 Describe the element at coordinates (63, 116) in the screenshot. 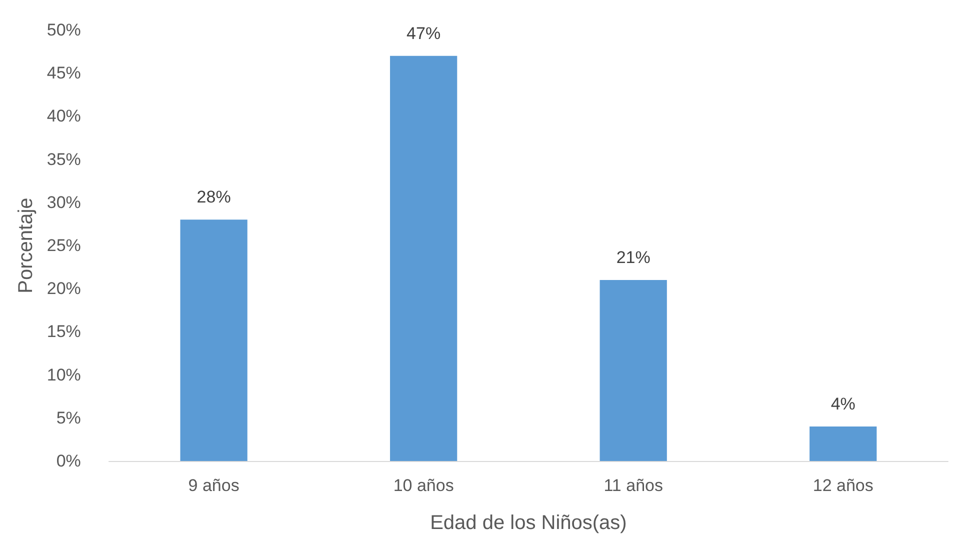

I see `y-tick-label: 40%` at that location.